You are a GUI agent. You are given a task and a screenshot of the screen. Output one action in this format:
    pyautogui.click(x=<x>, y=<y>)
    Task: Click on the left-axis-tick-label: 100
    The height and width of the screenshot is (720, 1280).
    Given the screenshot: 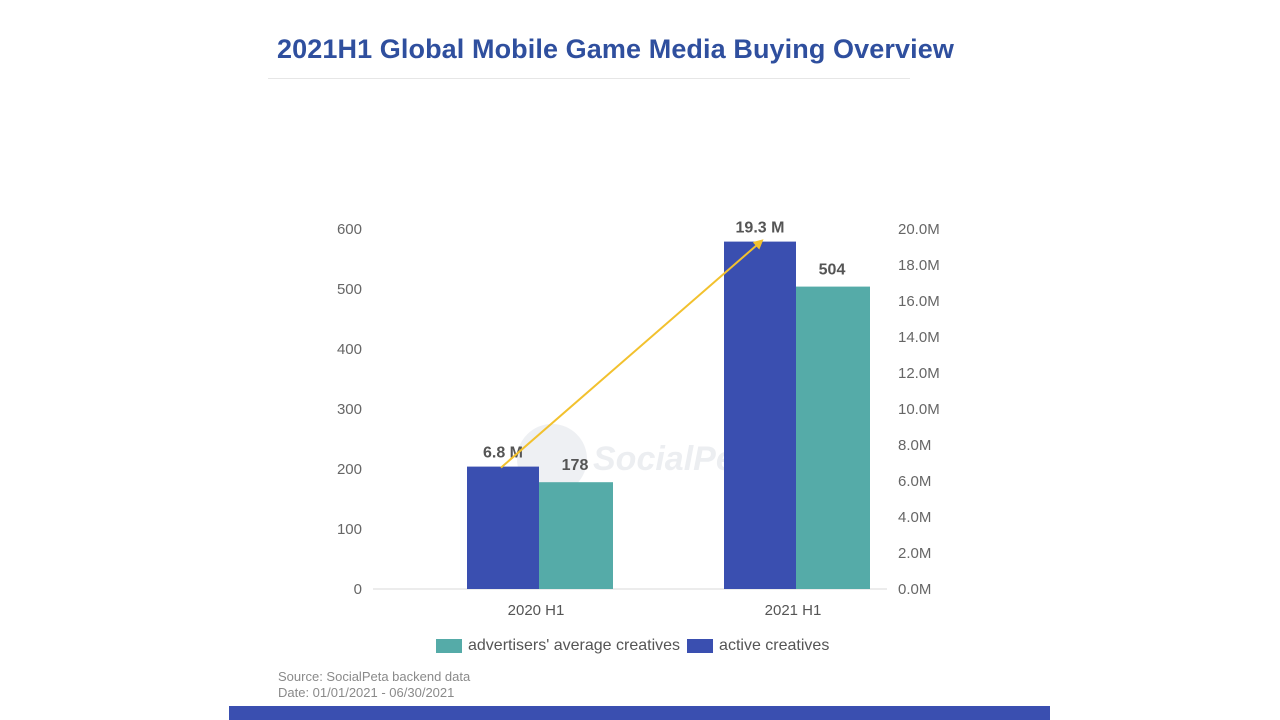 What is the action you would take?
    pyautogui.click(x=349, y=529)
    